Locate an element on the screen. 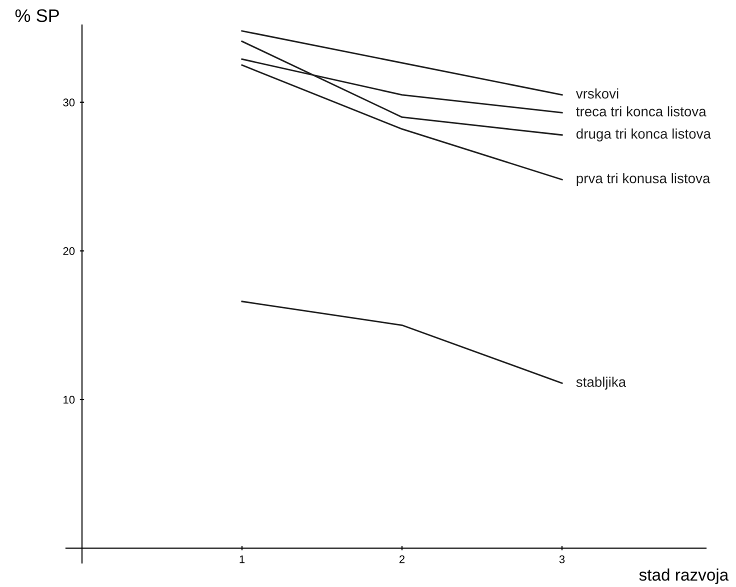 This screenshot has width=736, height=587. series-label: druga tri konca listova is located at coordinates (643, 135).